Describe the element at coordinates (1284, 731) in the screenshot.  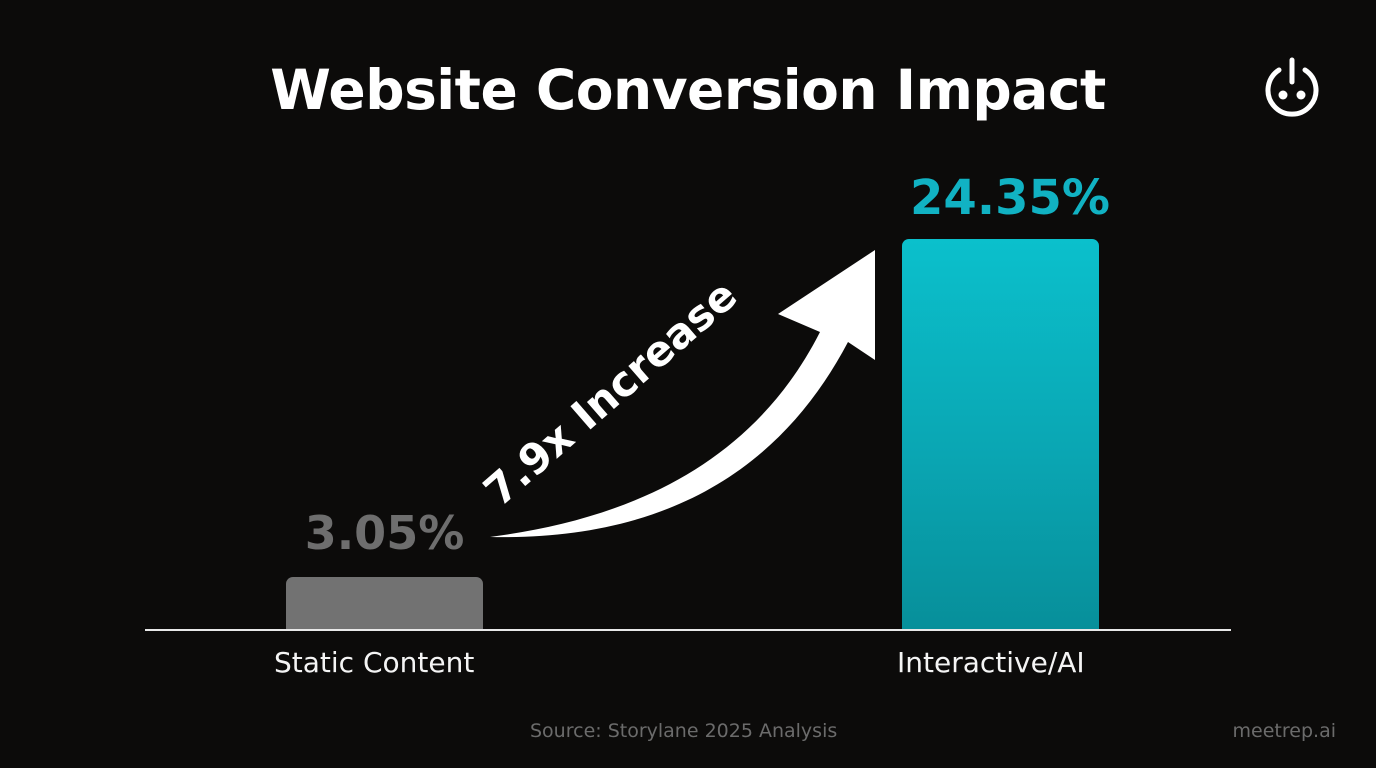
I see `brand-watermark: meetrep.ai` at that location.